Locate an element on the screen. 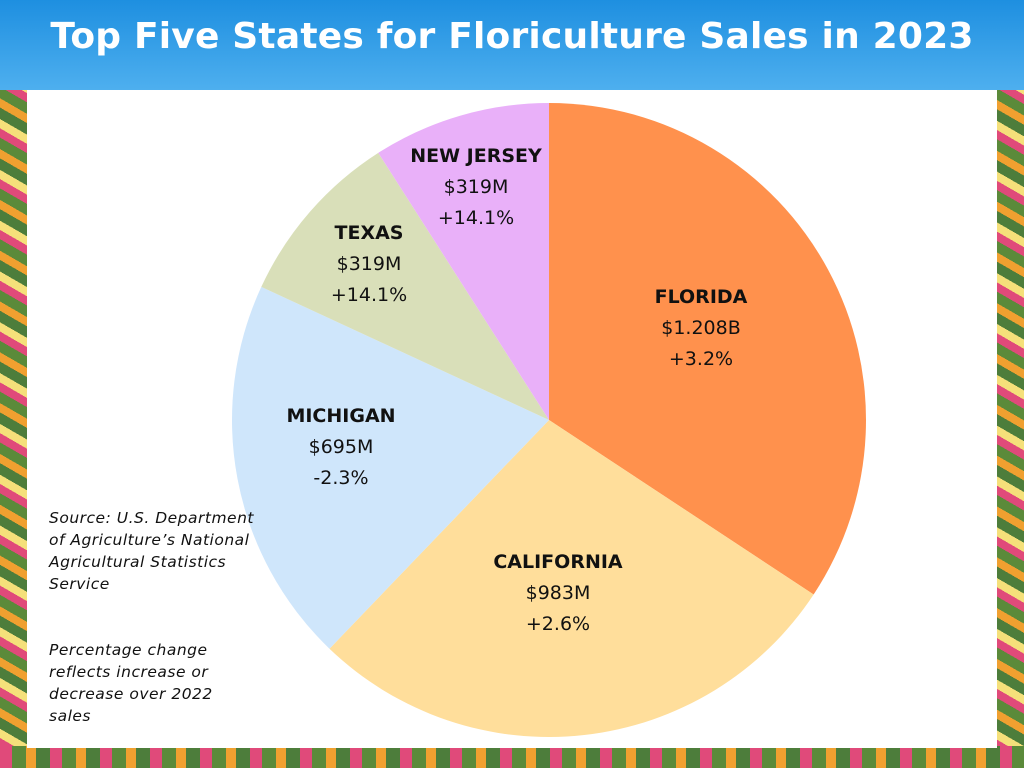  slice-label-value: $983M is located at coordinates (558, 593).